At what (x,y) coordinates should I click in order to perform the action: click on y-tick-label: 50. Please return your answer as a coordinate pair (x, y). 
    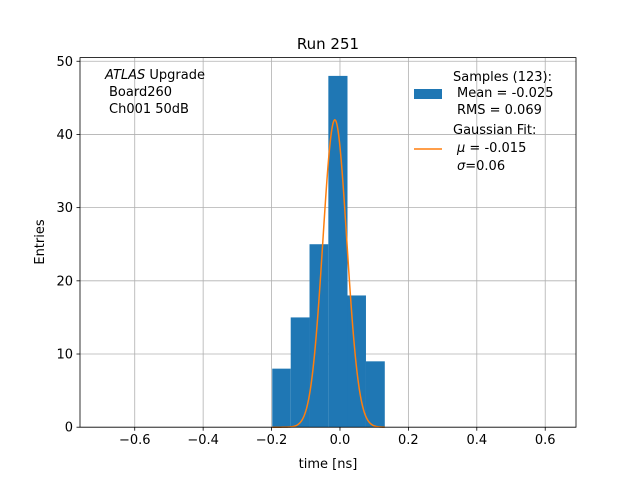
    Looking at the image, I should click on (64, 62).